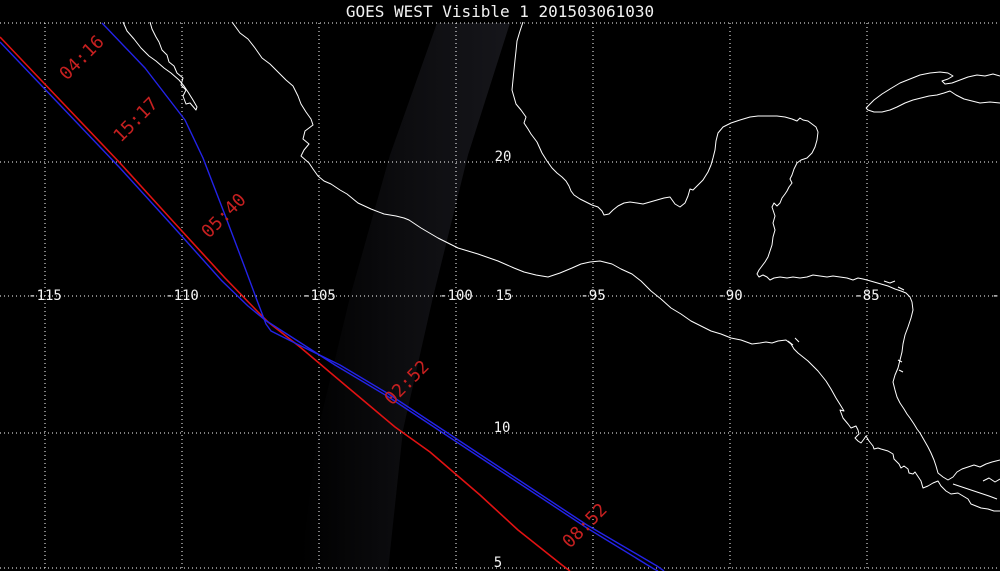 This screenshot has height=571, width=1000. I want to click on fonseca-islands-2-coastline, so click(797, 340).